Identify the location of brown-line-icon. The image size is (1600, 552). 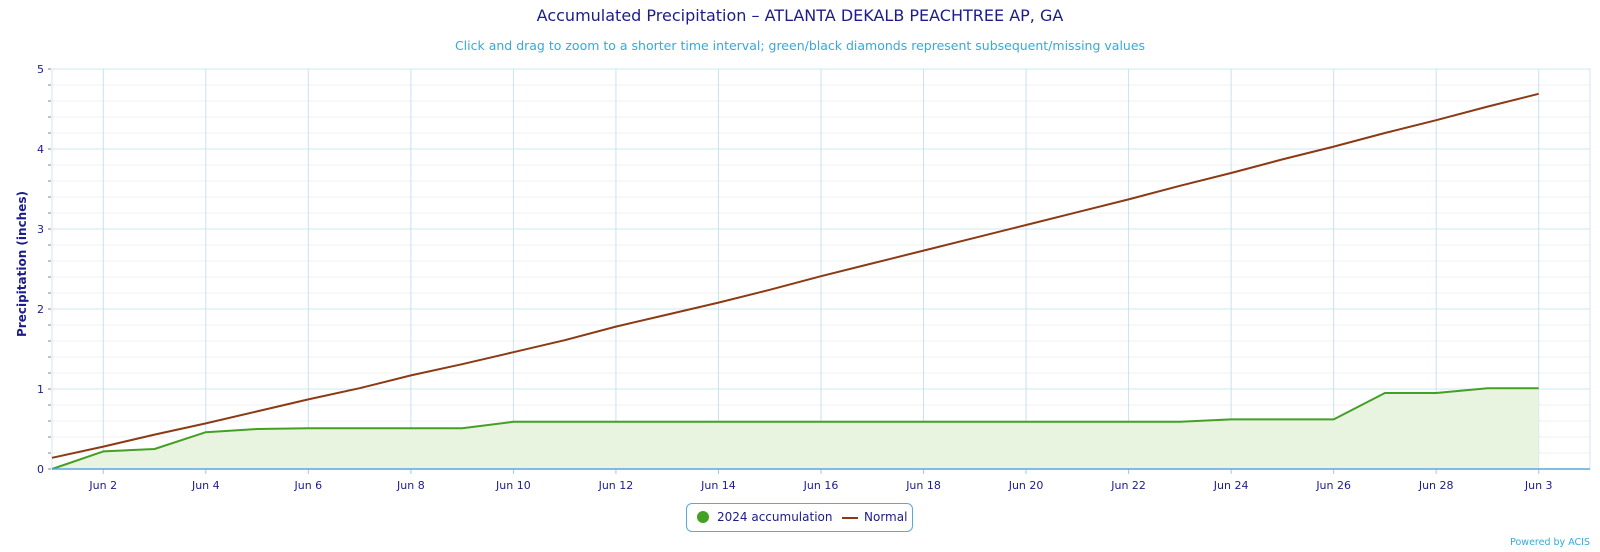
(850, 518).